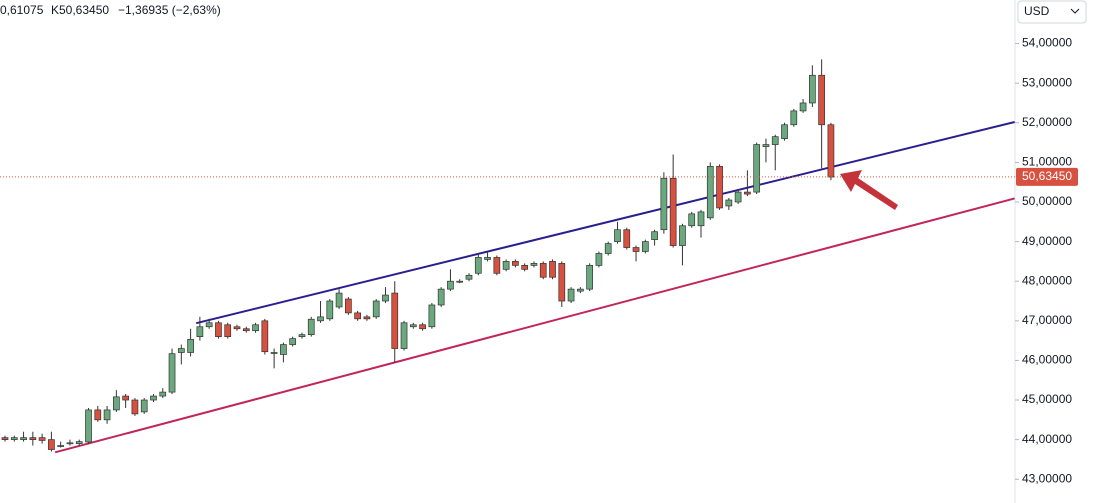 The height and width of the screenshot is (503, 1094). Describe the element at coordinates (1047, 478) in the screenshot. I see `y-tick-label: 43,00000` at that location.